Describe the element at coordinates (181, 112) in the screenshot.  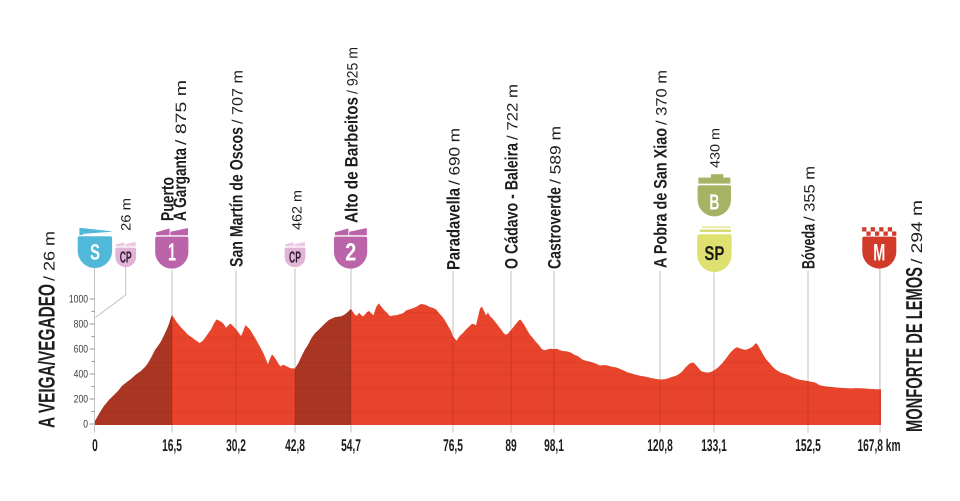
I see `svg-text: / 875 m` at that location.